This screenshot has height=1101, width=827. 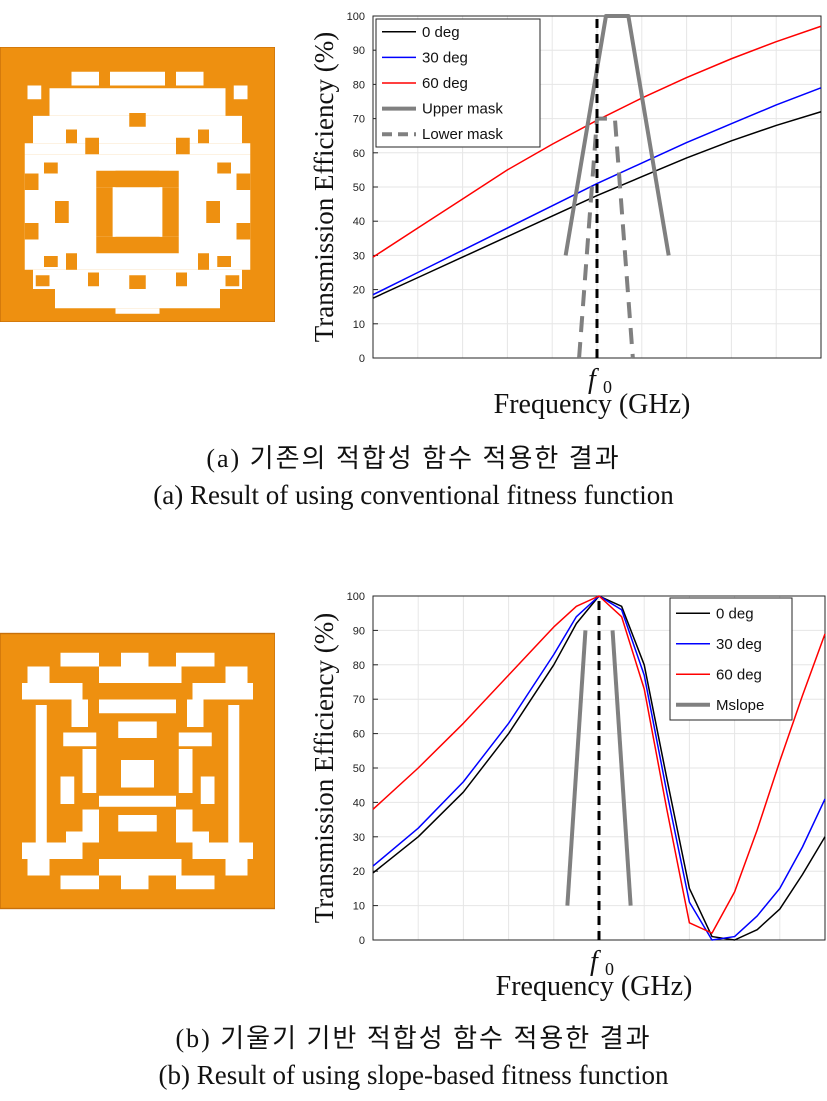 I want to click on series-line-0-deg, so click(x=597, y=205).